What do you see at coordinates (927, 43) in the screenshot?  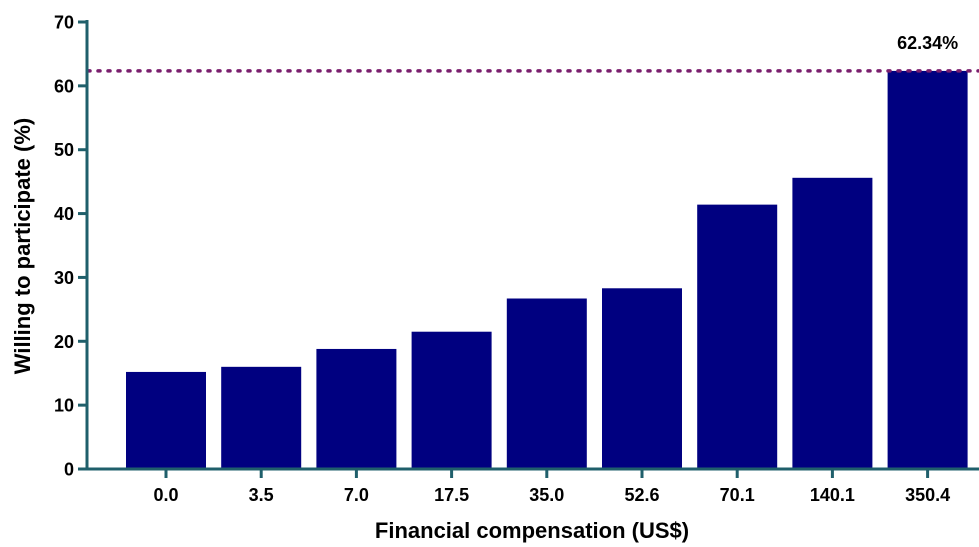 I see `reference-line-label: 62.34%` at bounding box center [927, 43].